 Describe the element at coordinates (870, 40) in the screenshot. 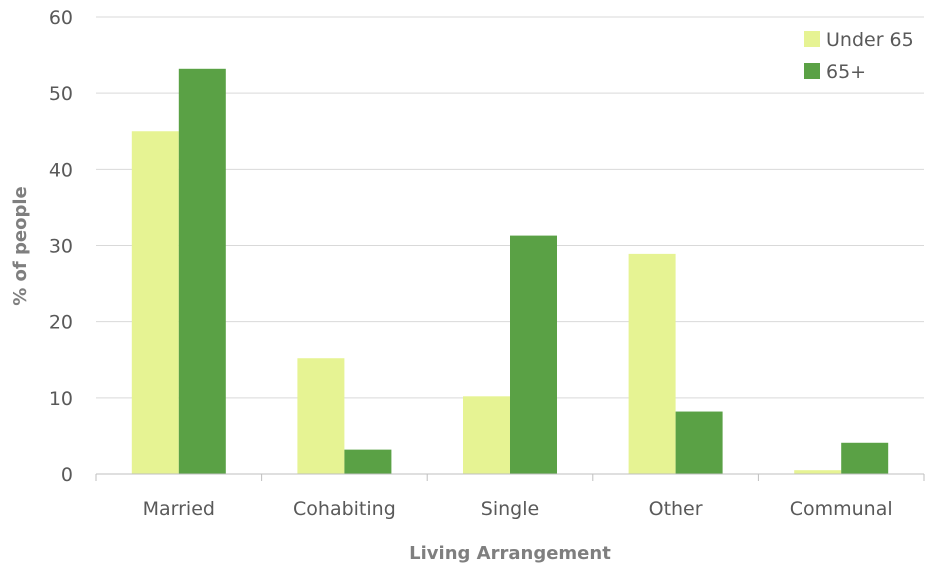

I see `legend-label-under-65: Under 65` at that location.